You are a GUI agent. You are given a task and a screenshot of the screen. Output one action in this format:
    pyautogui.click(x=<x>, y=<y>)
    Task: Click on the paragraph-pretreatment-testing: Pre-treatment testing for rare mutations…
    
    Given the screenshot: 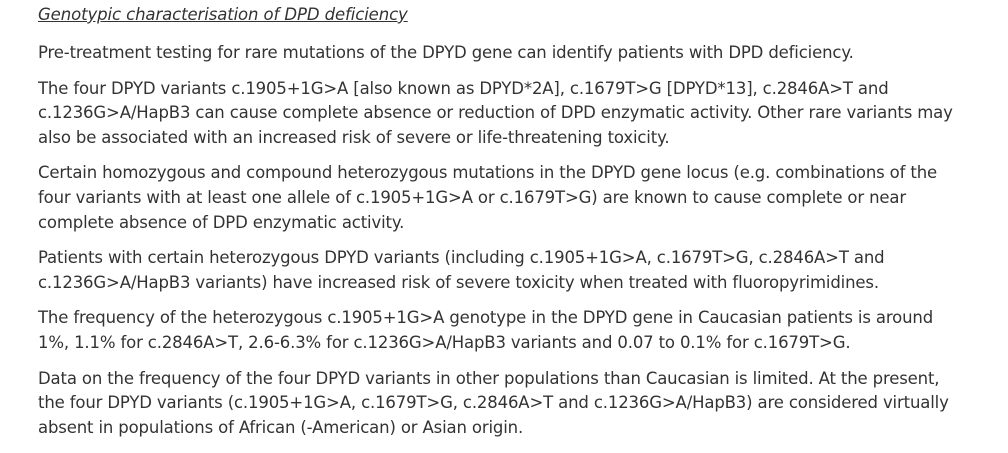 What is the action you would take?
    pyautogui.click(x=446, y=52)
    